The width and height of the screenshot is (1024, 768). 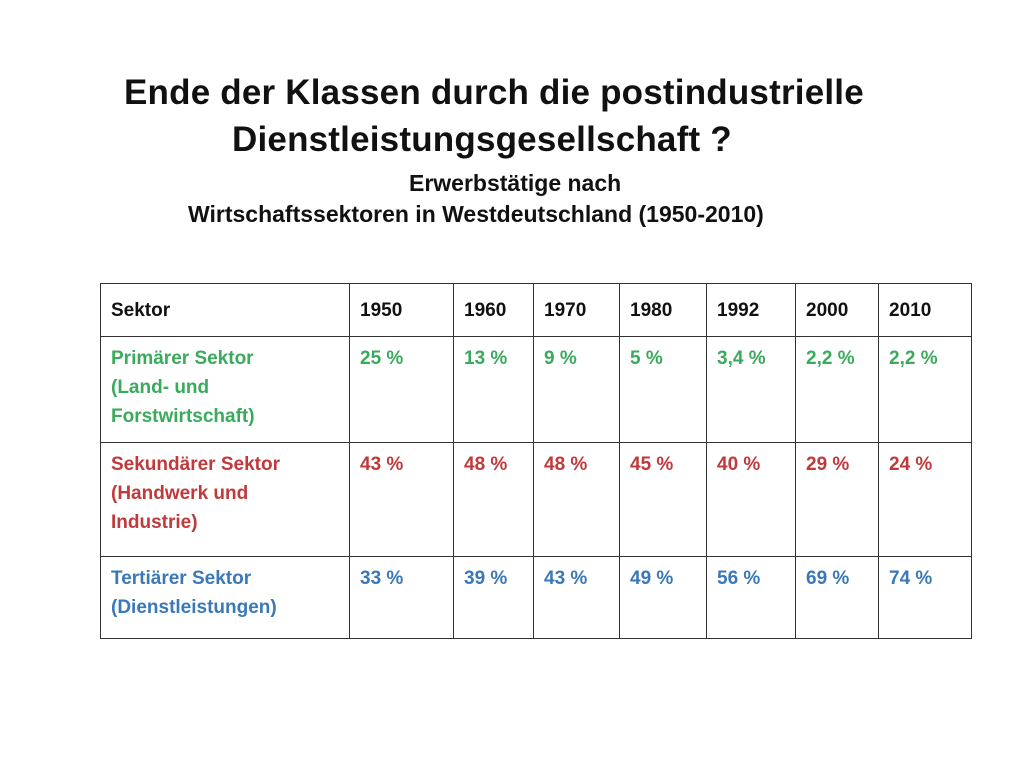 What do you see at coordinates (663, 310) in the screenshot?
I see `header-cell: 1980` at bounding box center [663, 310].